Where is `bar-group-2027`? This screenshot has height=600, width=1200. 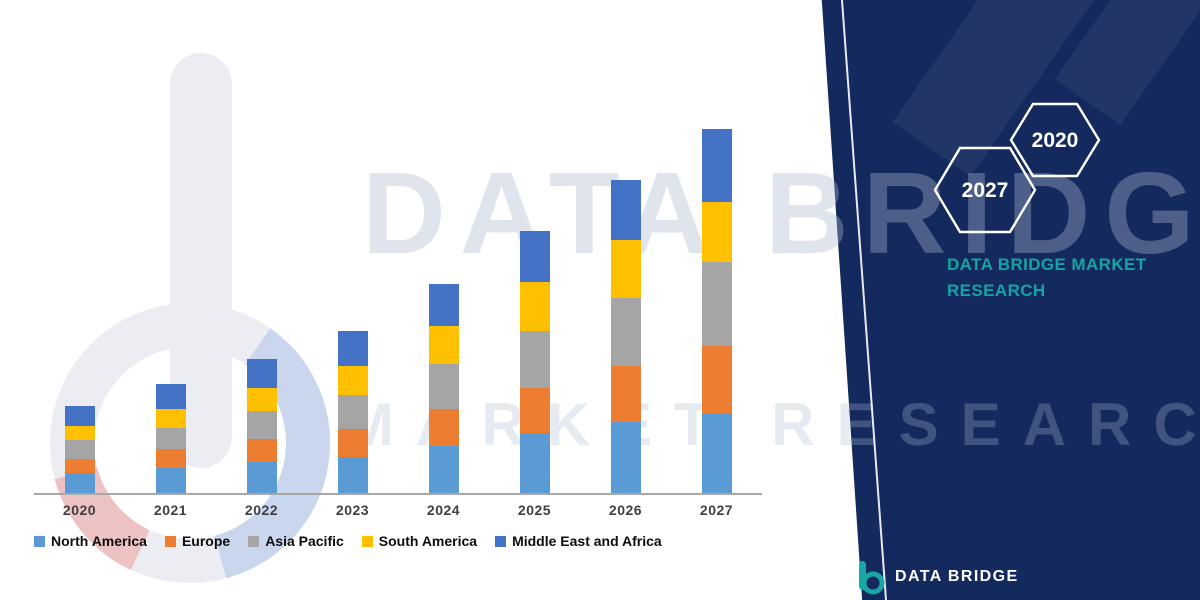 bar-group-2027 is located at coordinates (716, 311).